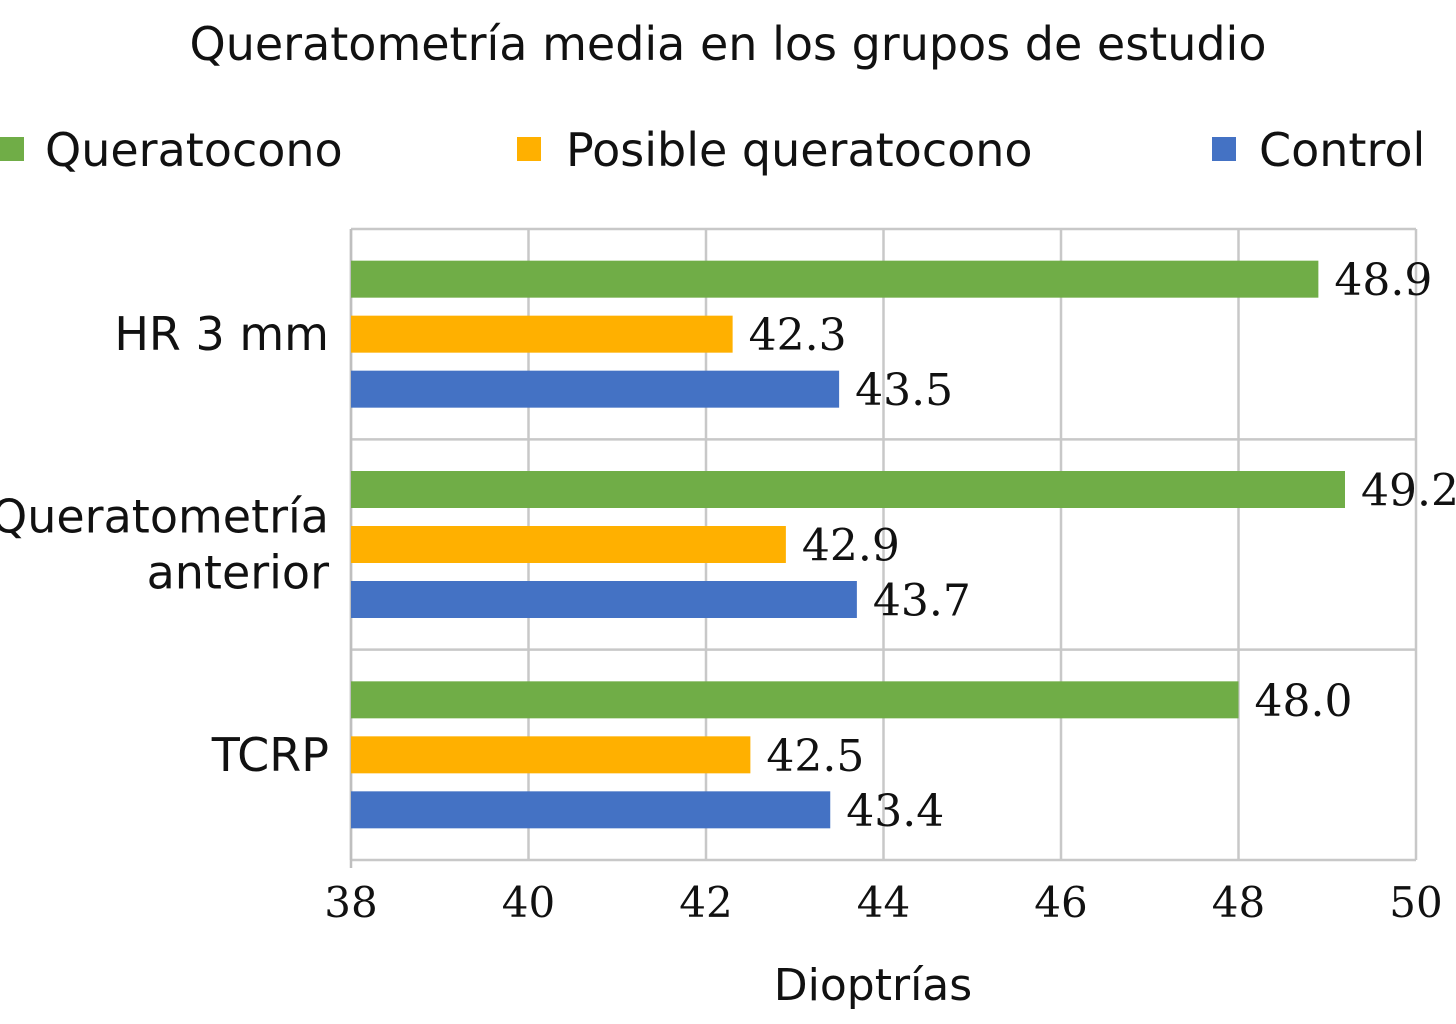 This screenshot has width=1456, height=1024. What do you see at coordinates (238, 573) in the screenshot?
I see `category-label-1: anterior` at bounding box center [238, 573].